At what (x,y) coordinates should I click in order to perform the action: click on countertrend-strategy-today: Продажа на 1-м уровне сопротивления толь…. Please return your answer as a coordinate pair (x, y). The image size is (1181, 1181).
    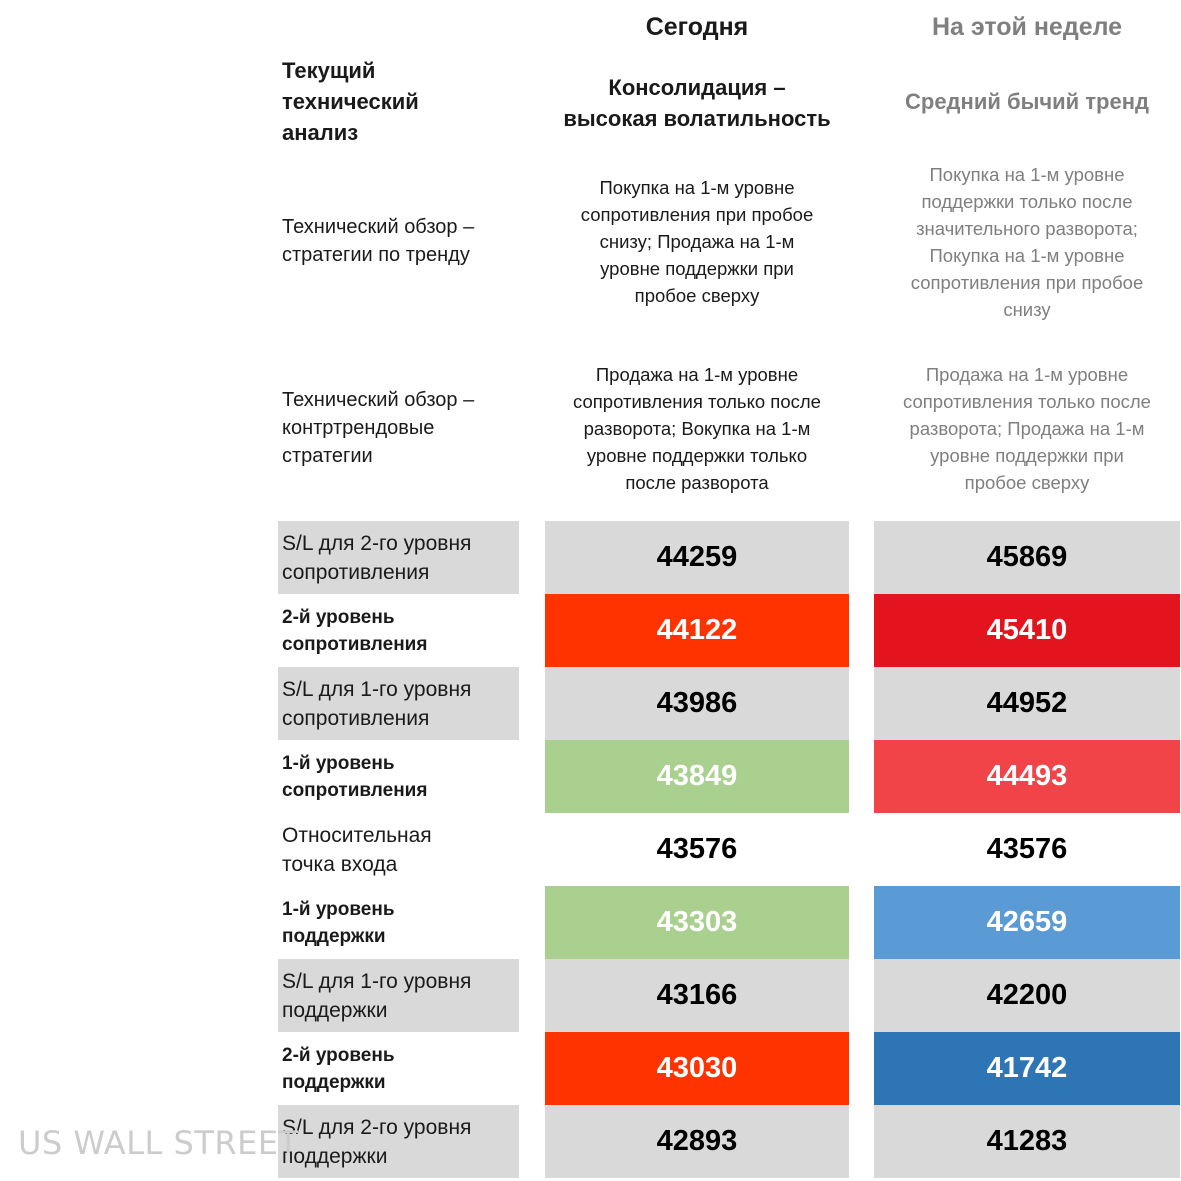
    Looking at the image, I should click on (697, 428).